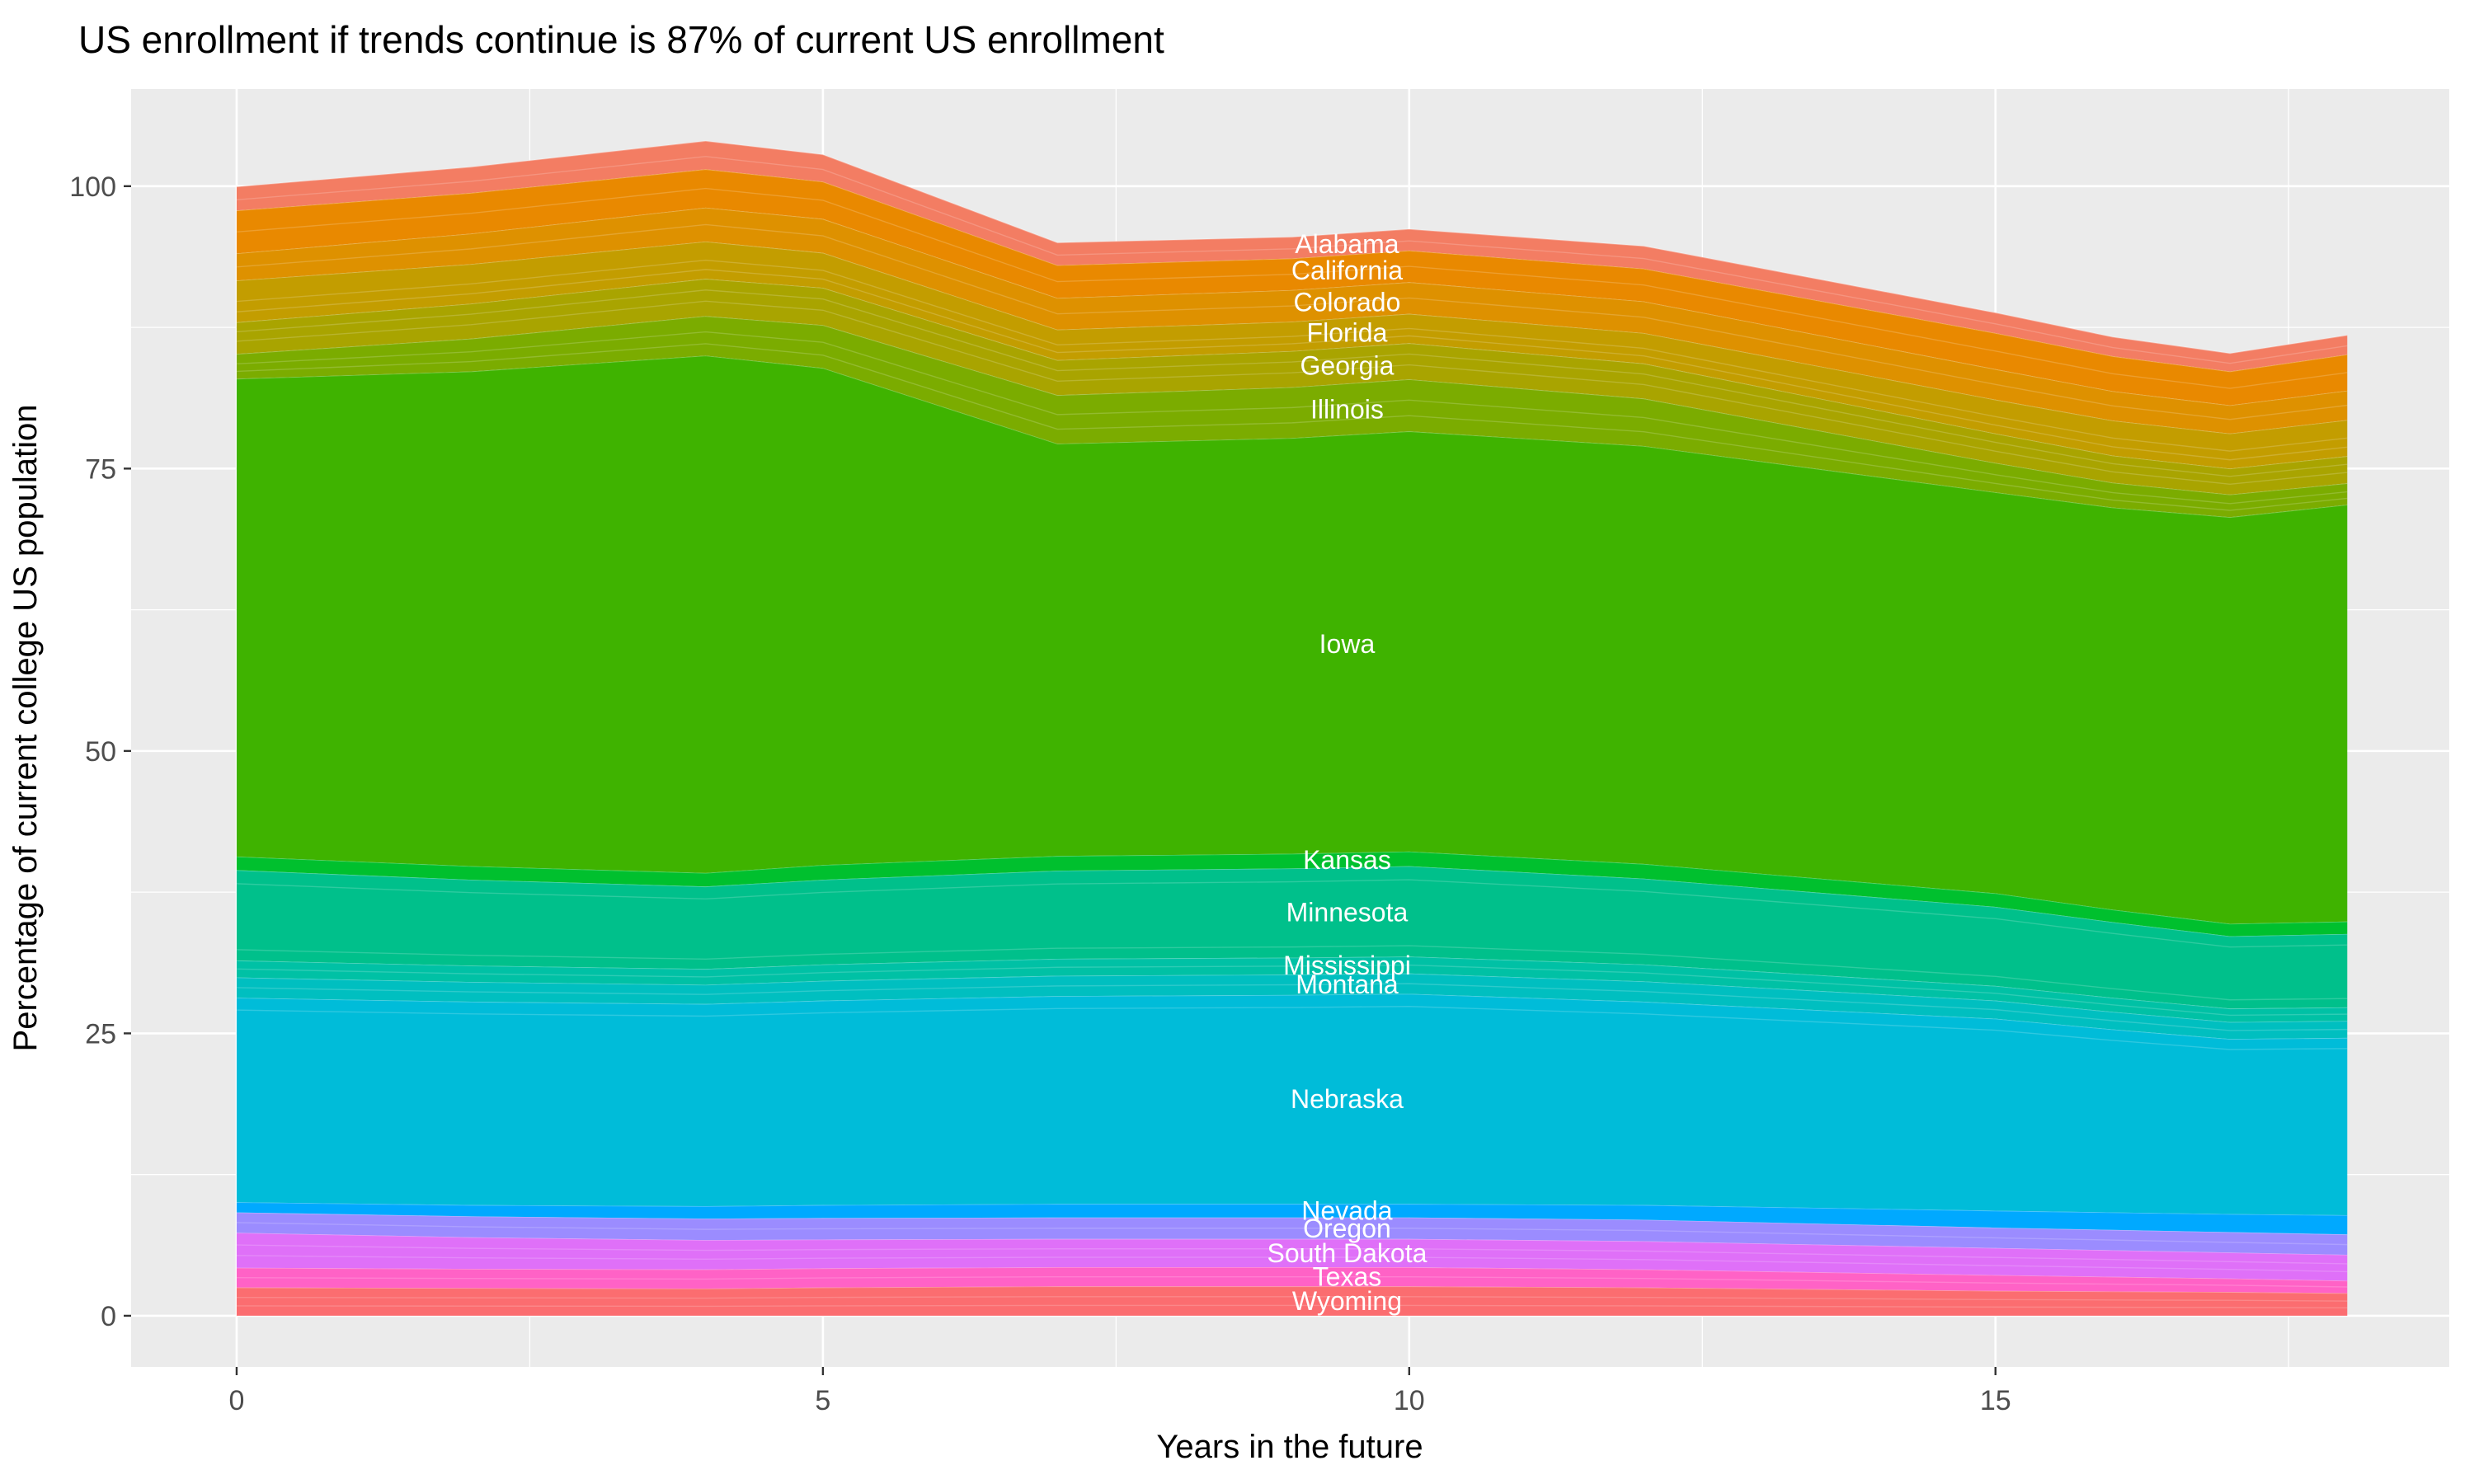  I want to click on x-tick-label: 0, so click(237, 1400).